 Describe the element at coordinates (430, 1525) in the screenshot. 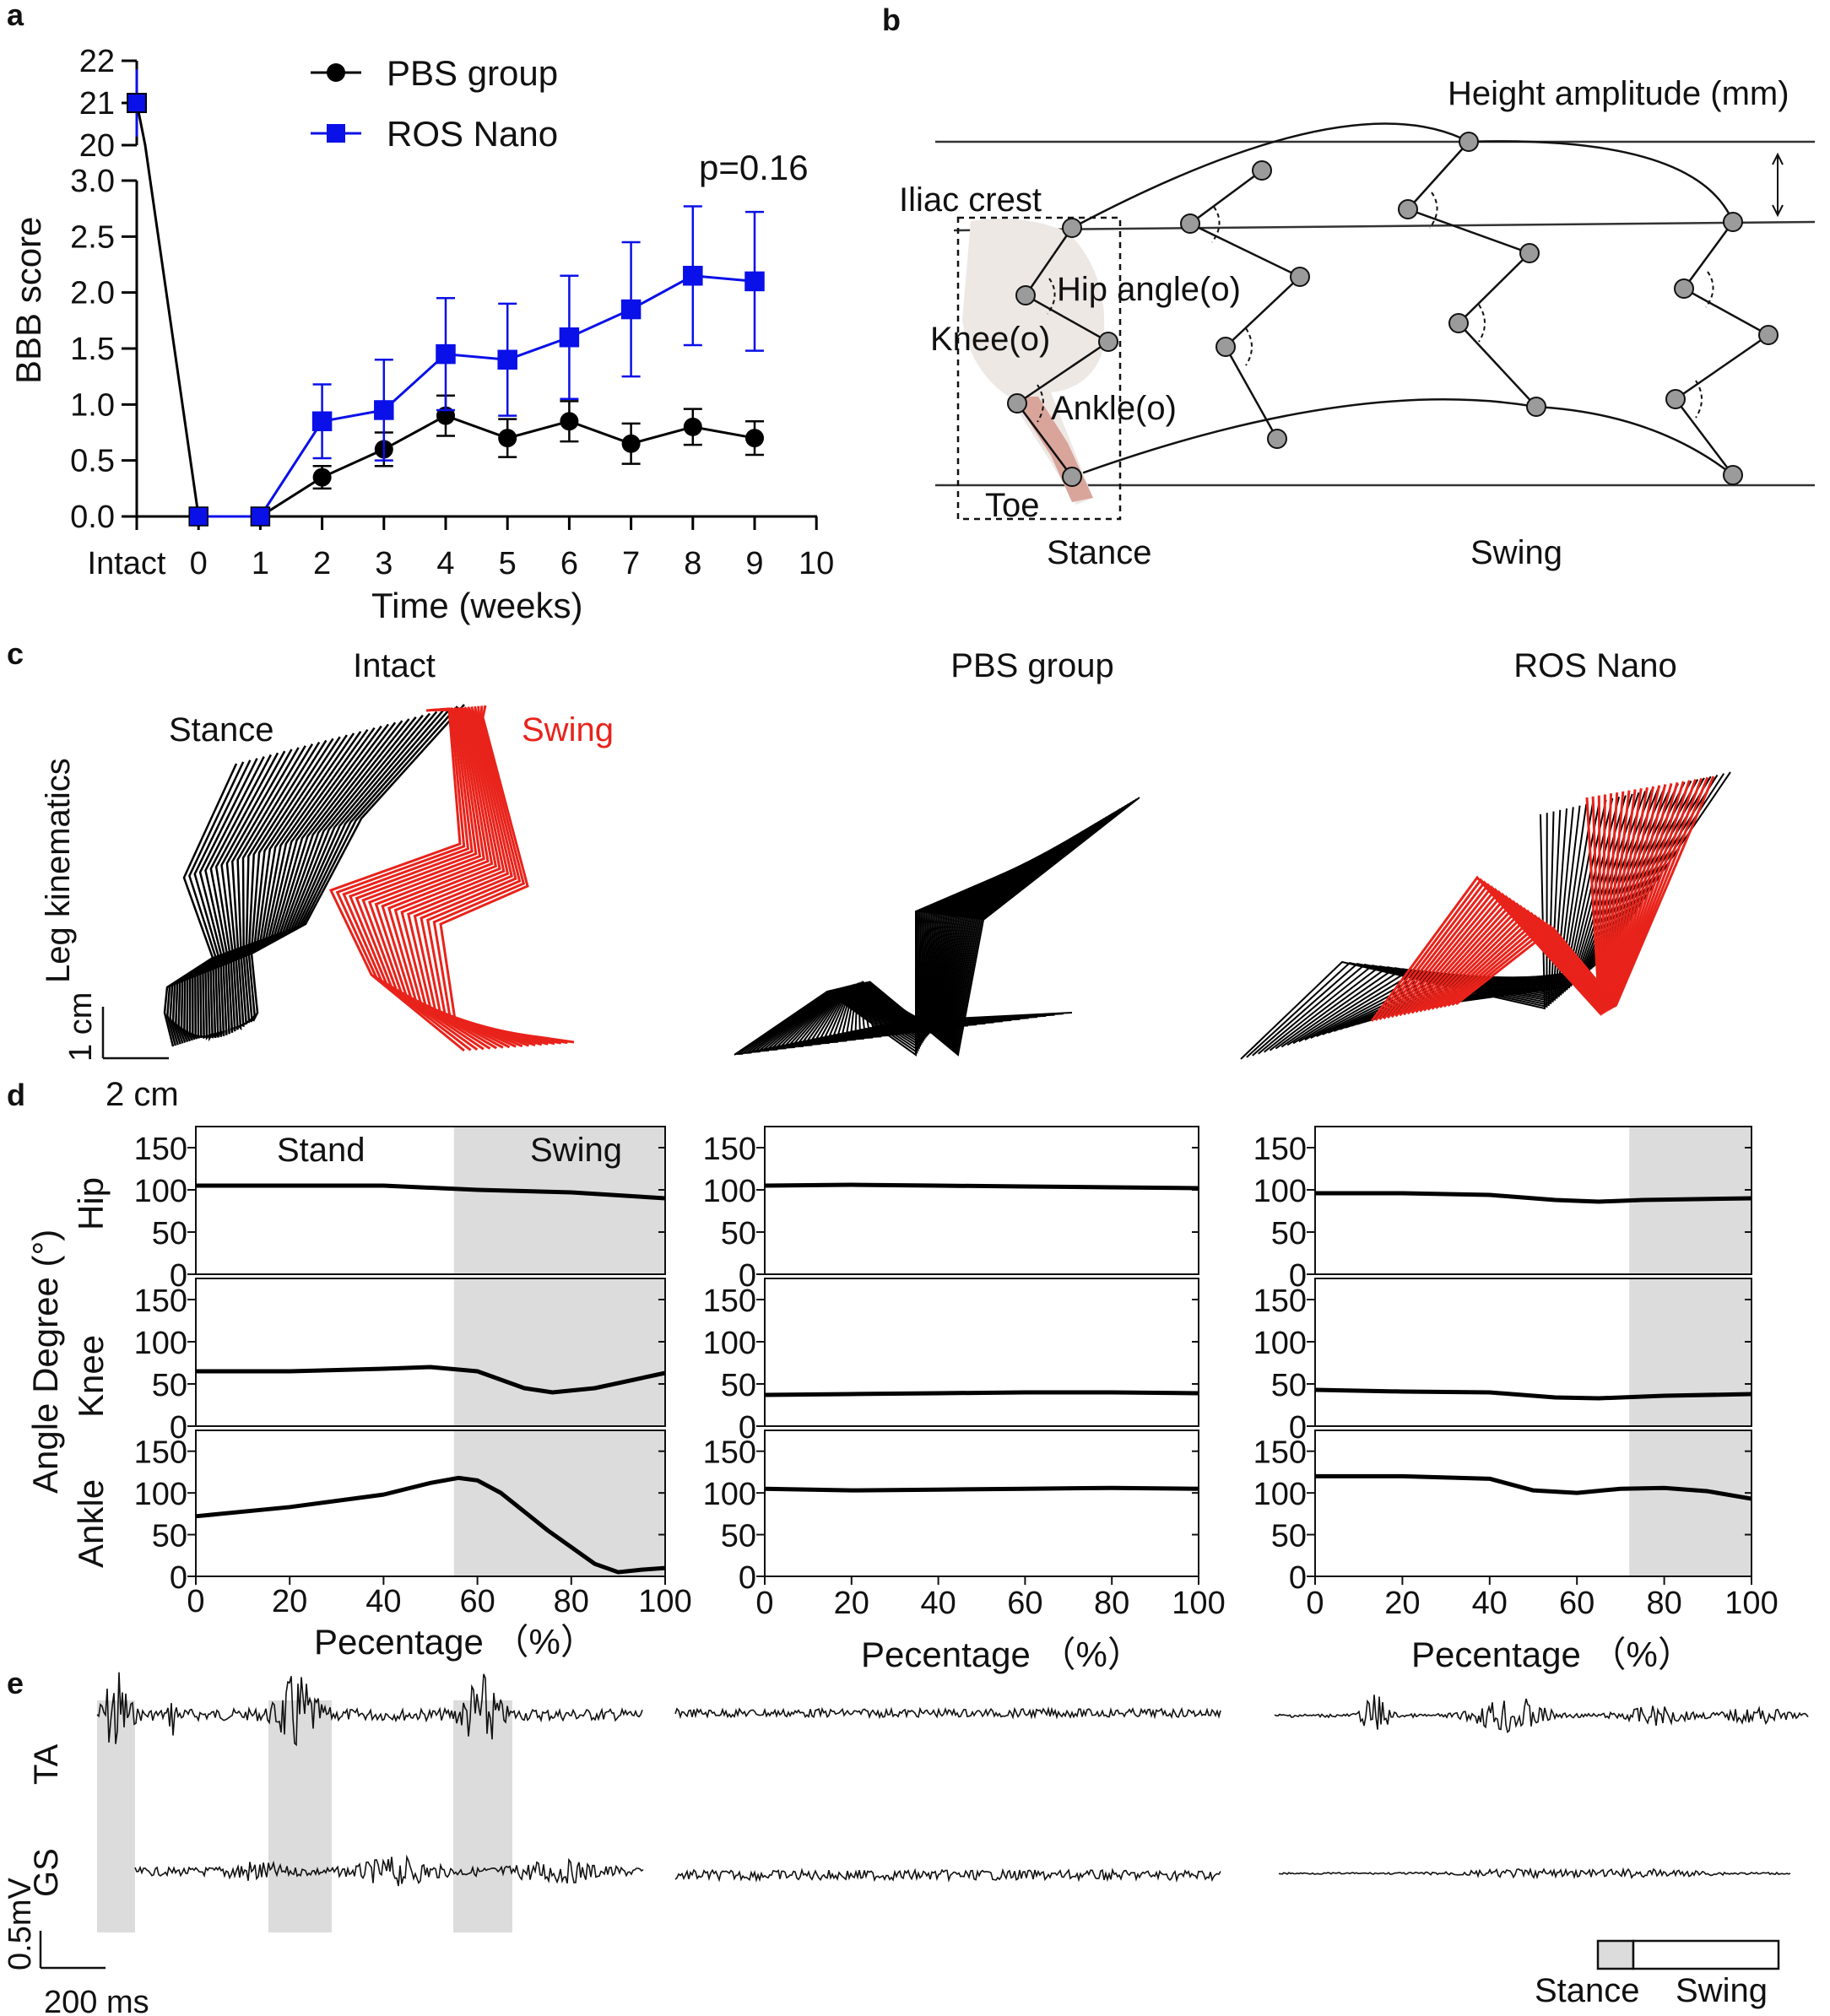

I see `intact-ankle-curve` at that location.